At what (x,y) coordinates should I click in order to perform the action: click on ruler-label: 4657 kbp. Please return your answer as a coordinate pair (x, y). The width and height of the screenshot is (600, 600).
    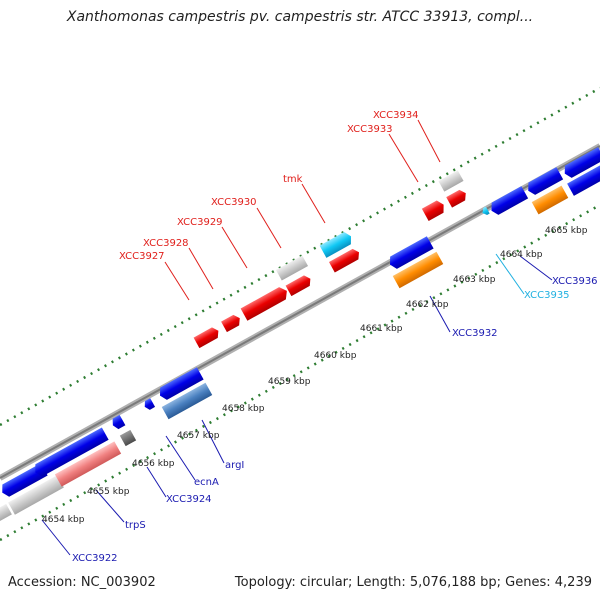
    Looking at the image, I should click on (198, 436).